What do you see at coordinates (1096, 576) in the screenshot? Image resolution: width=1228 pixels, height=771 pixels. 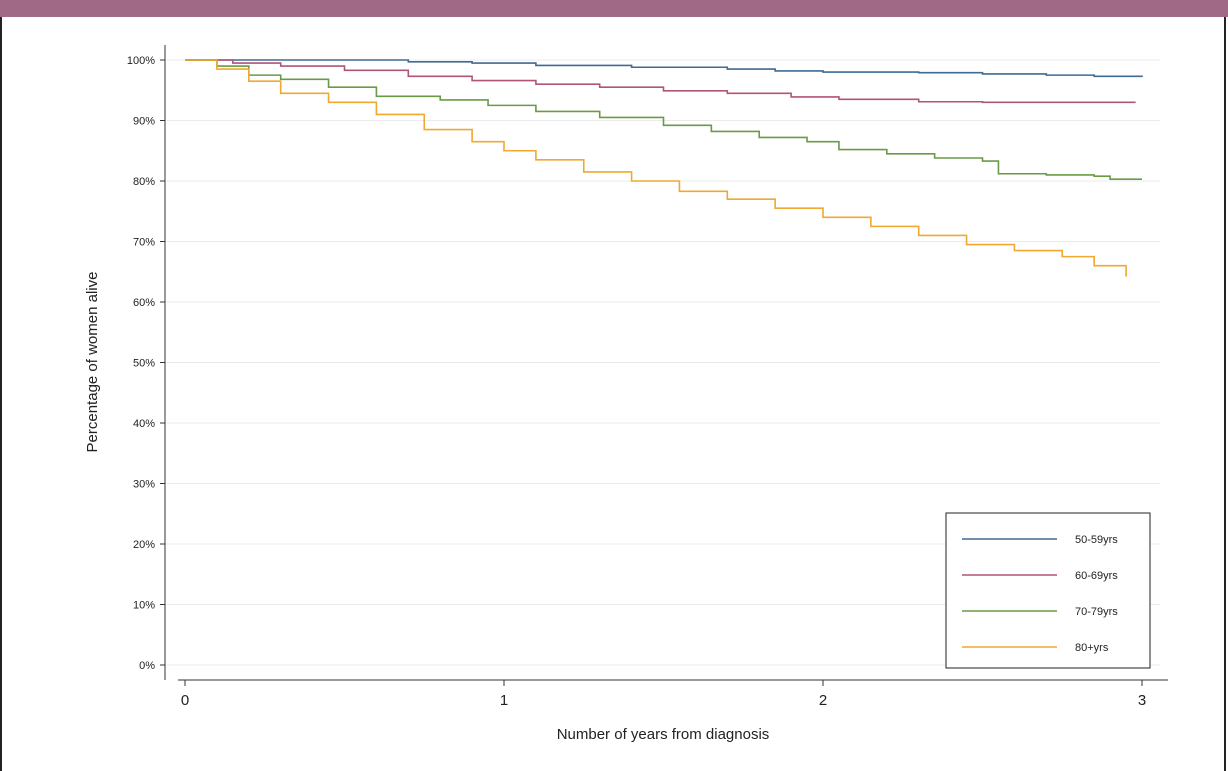 I see `legend-label: 60-69yrs` at bounding box center [1096, 576].